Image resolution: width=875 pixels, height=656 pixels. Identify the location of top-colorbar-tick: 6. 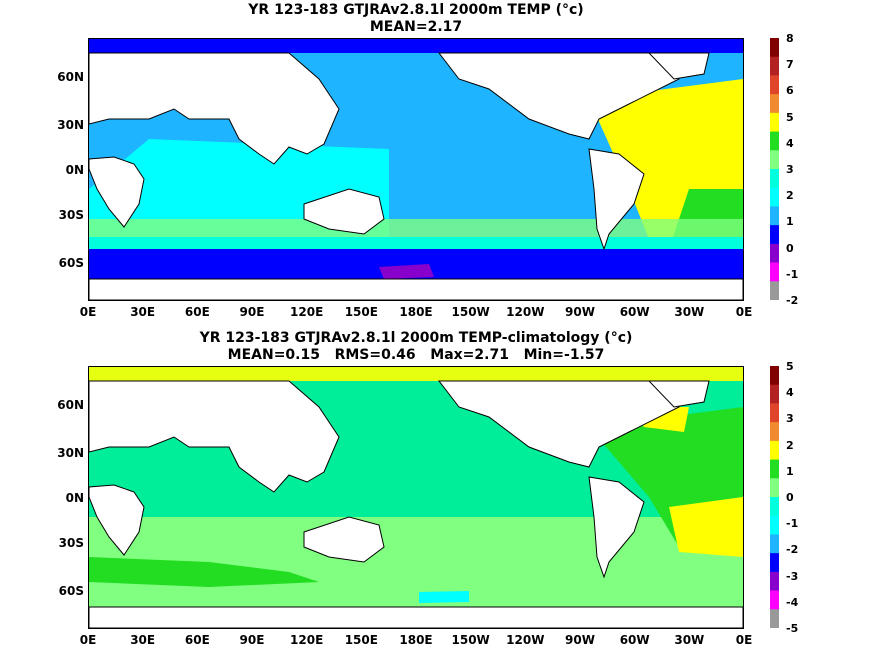
(790, 91).